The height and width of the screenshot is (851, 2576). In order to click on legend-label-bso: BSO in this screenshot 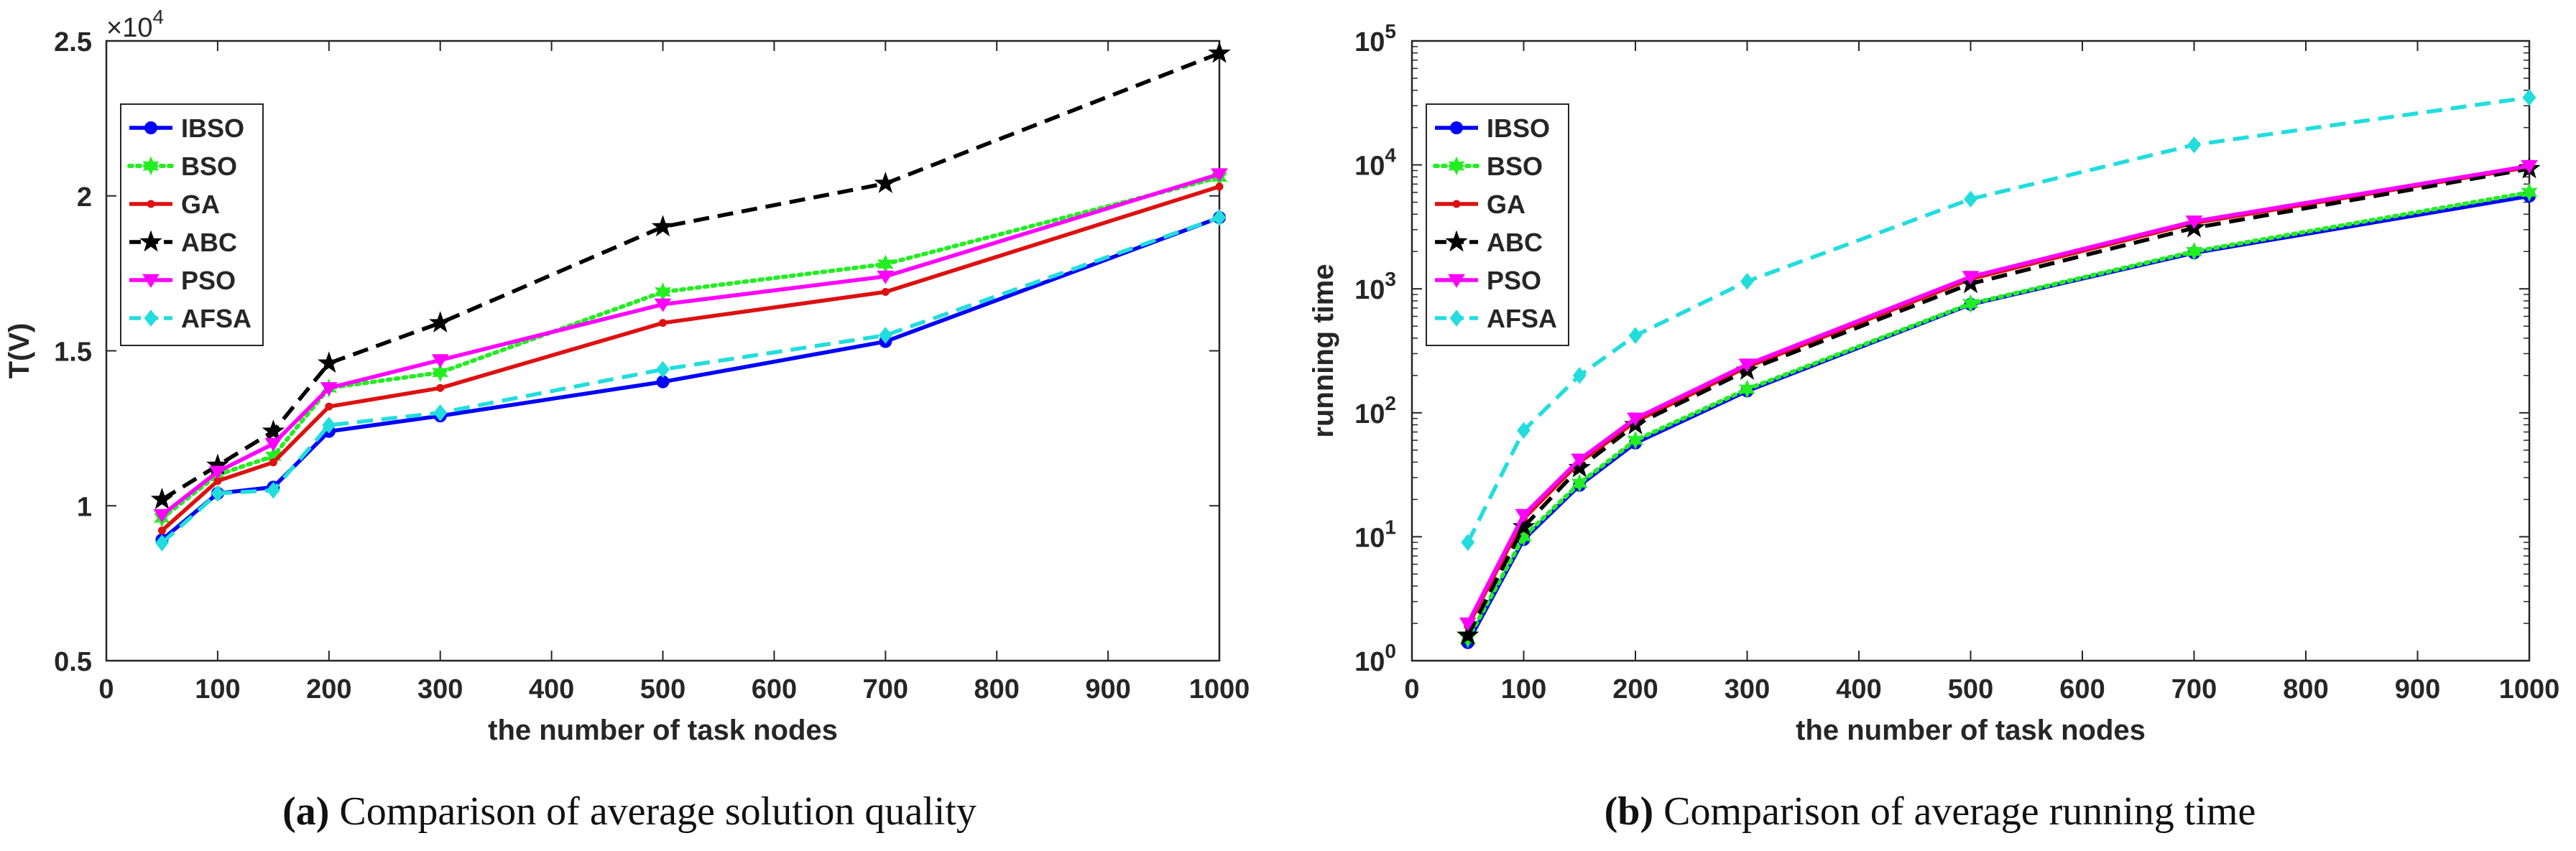, I will do `click(1515, 166)`.